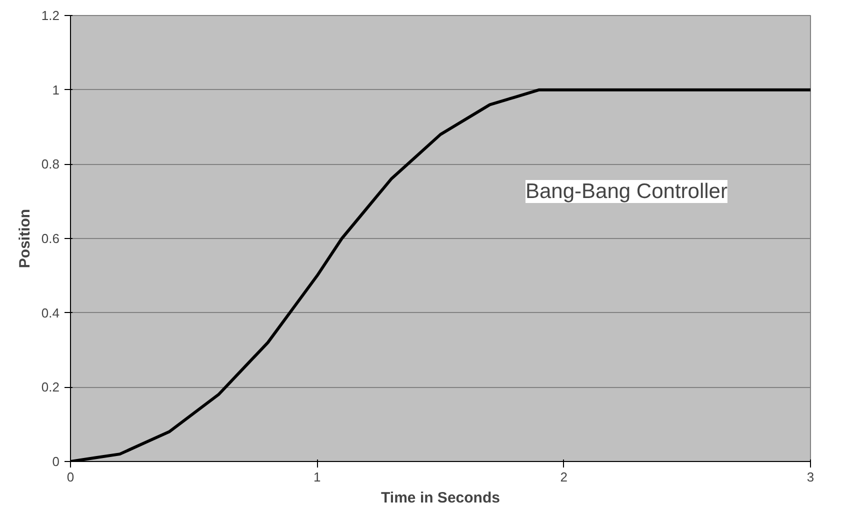 This screenshot has width=844, height=513. What do you see at coordinates (70, 477) in the screenshot?
I see `x-tick-label: 0` at bounding box center [70, 477].